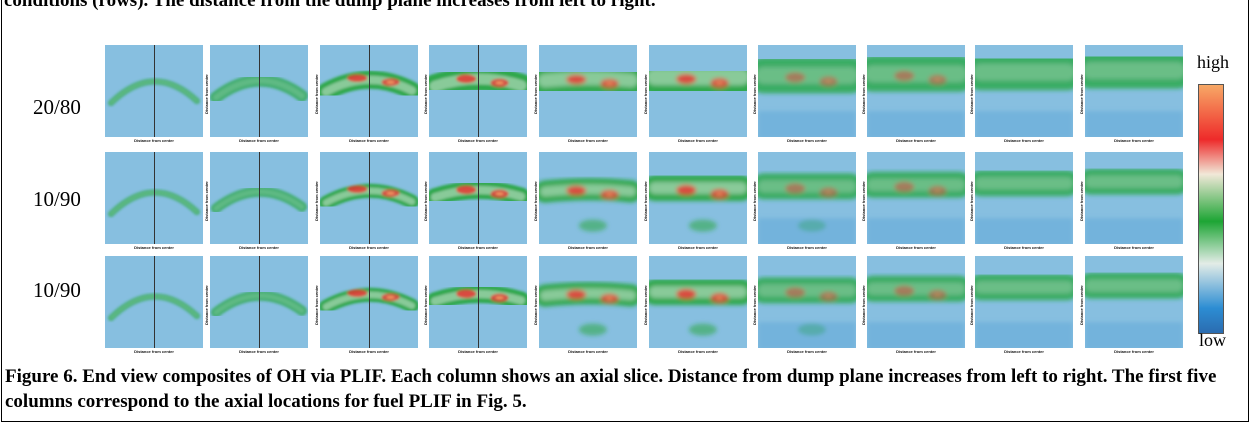 This screenshot has height=423, width=1252. Describe the element at coordinates (1212, 340) in the screenshot. I see `colorbar-low-label: low` at that location.